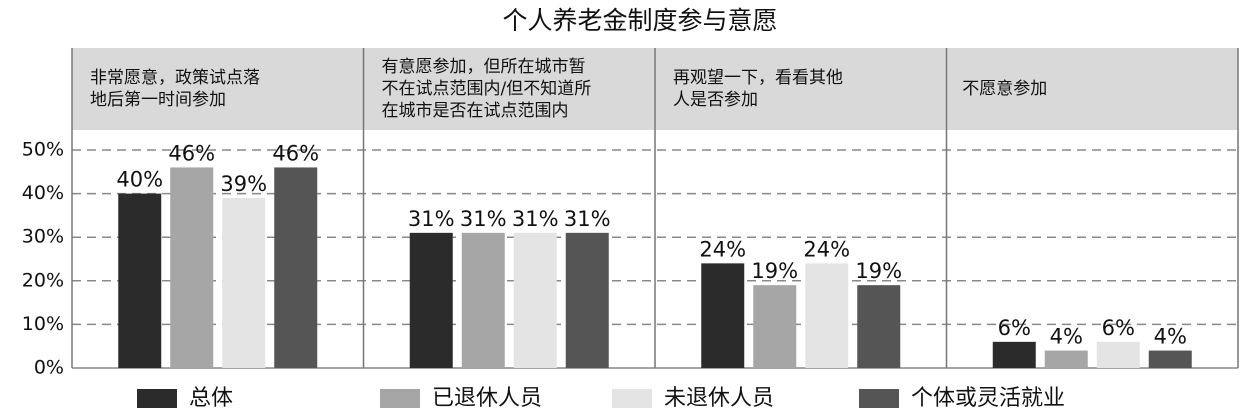 Image resolution: width=1246 pixels, height=417 pixels. What do you see at coordinates (1005, 89) in the screenshot?
I see `category-label: 不愿意参加` at bounding box center [1005, 89].